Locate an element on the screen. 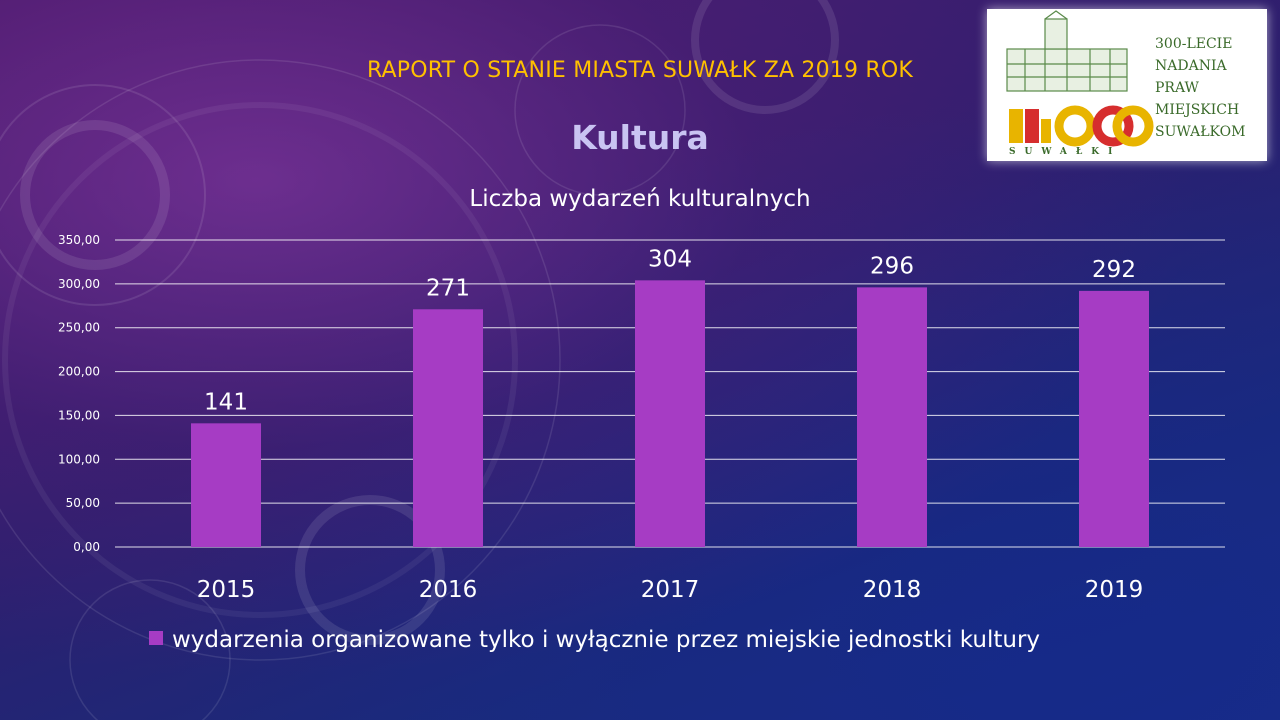 Image resolution: width=1280 pixels, height=720 pixels. logo-line: NADANIA is located at coordinates (1191, 66).